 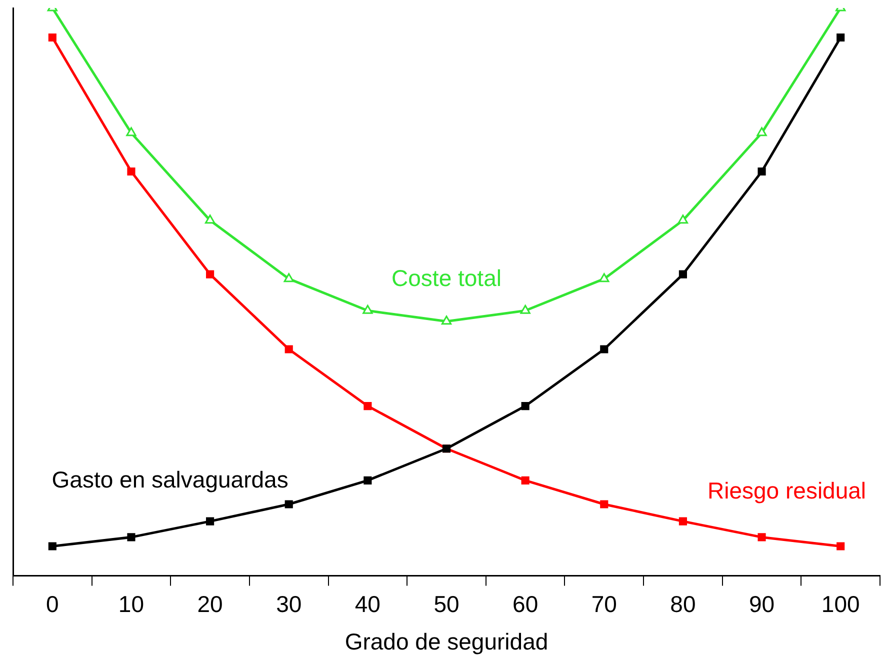 What do you see at coordinates (446, 641) in the screenshot?
I see `x-axis-title: Grado de seguridad` at bounding box center [446, 641].